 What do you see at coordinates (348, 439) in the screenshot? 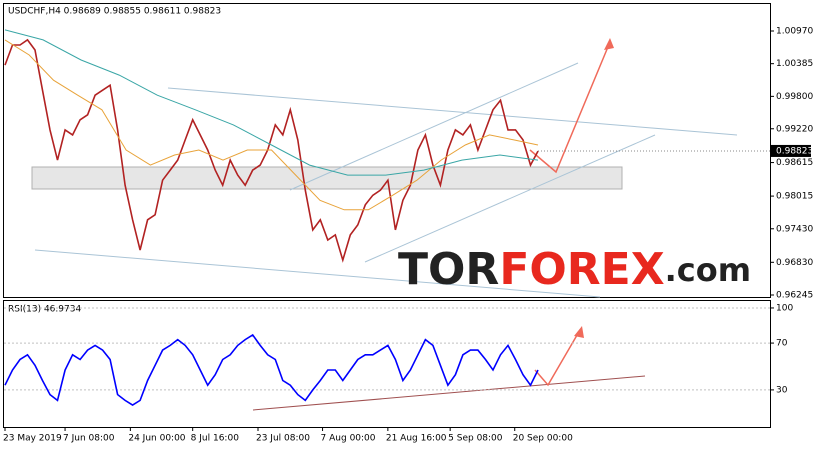
I see `x-tick-label: 7 Aug 00:00` at bounding box center [348, 439].